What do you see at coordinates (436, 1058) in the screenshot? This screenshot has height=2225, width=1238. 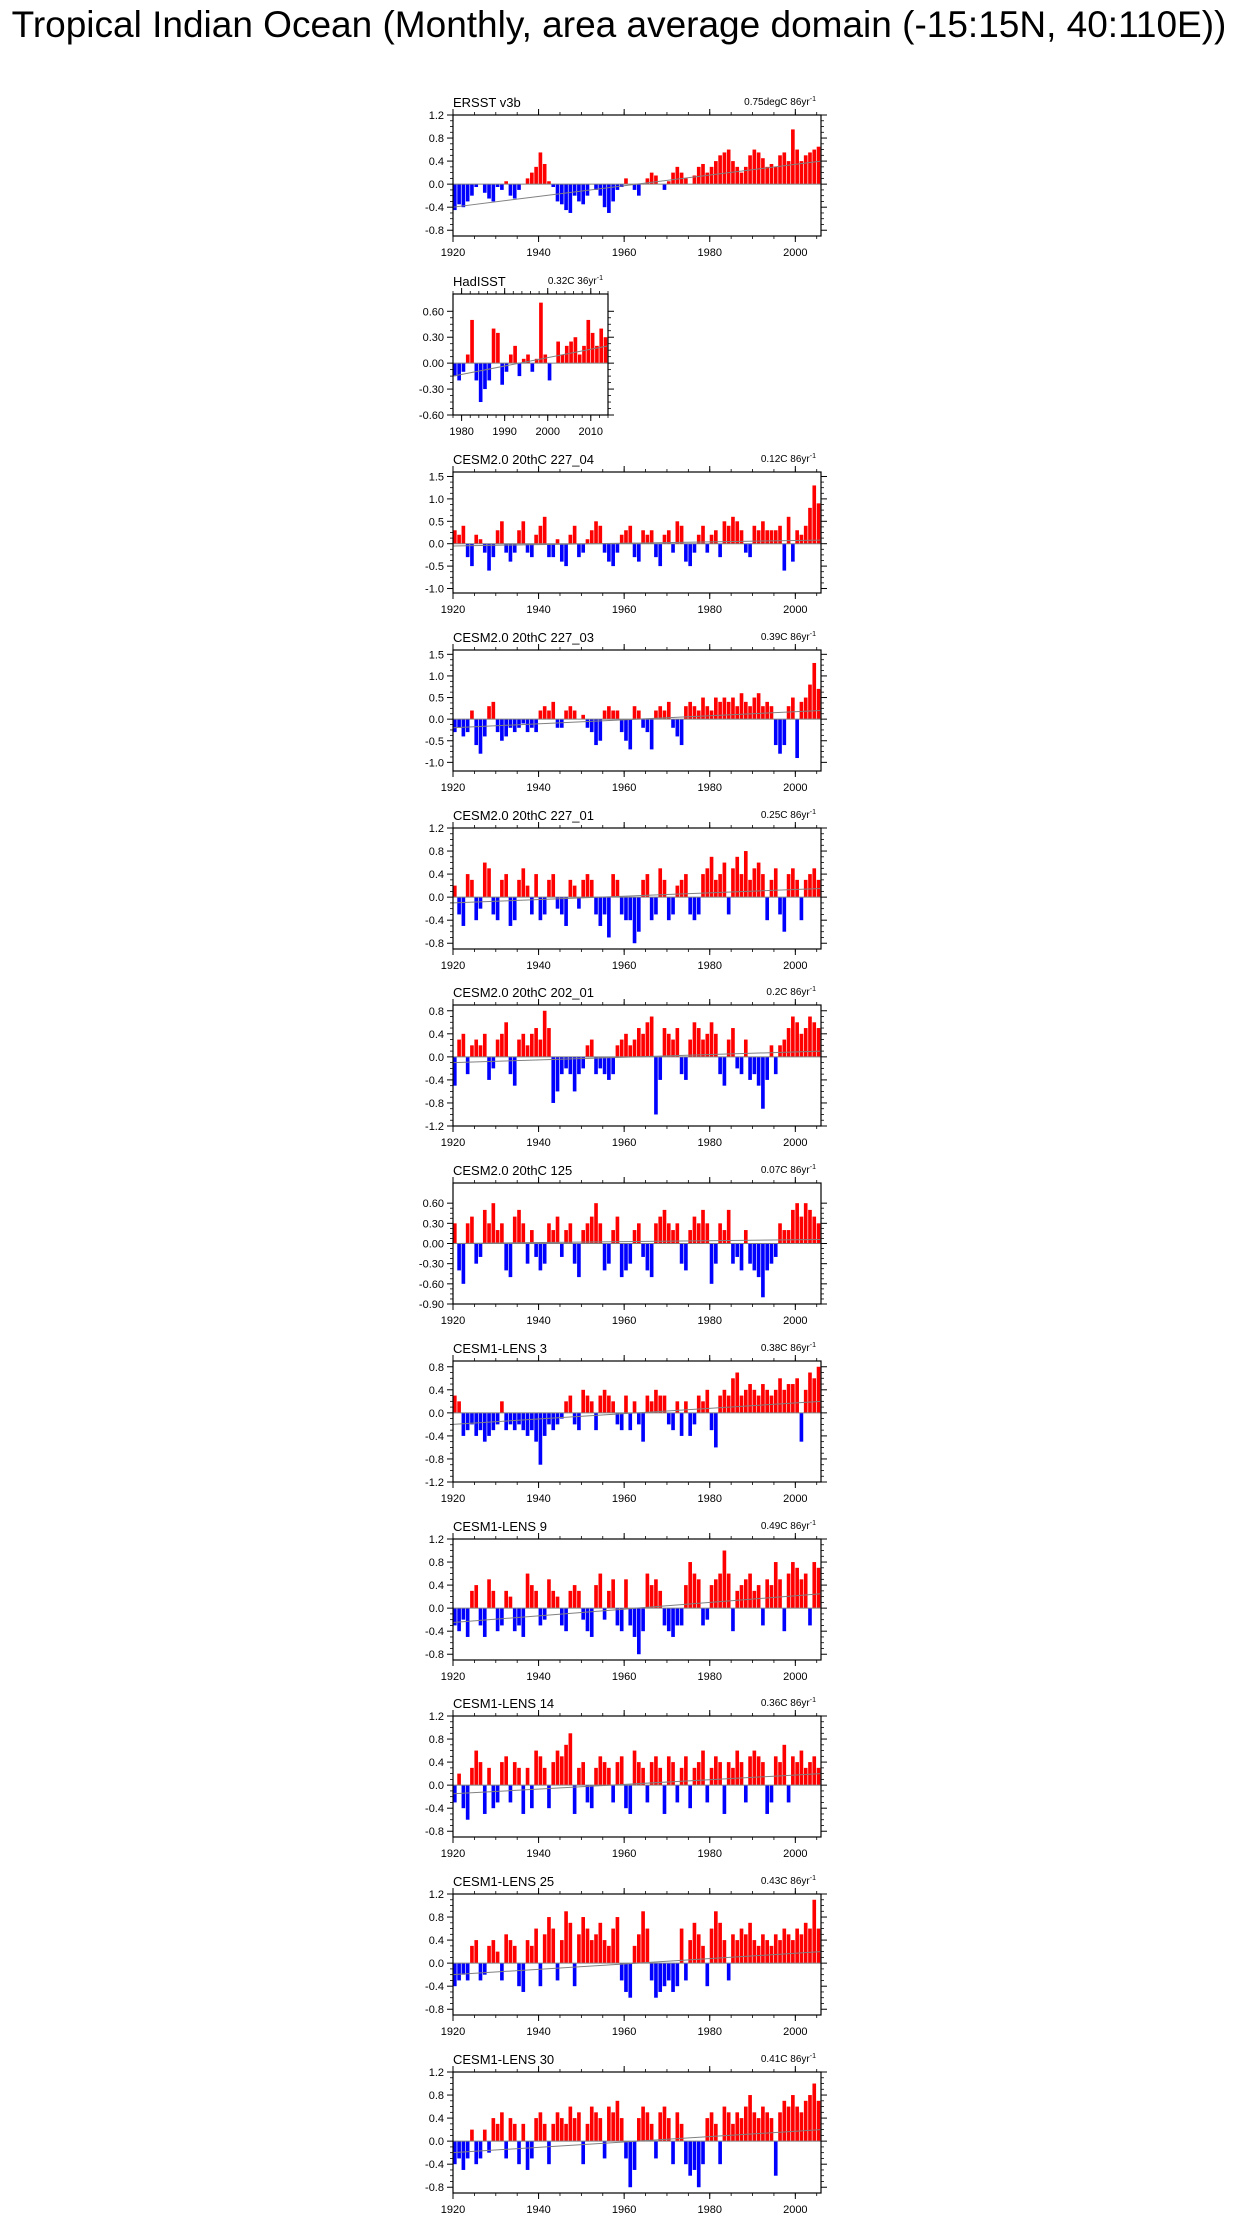 I see `y-tick-label: 0.0` at bounding box center [436, 1058].